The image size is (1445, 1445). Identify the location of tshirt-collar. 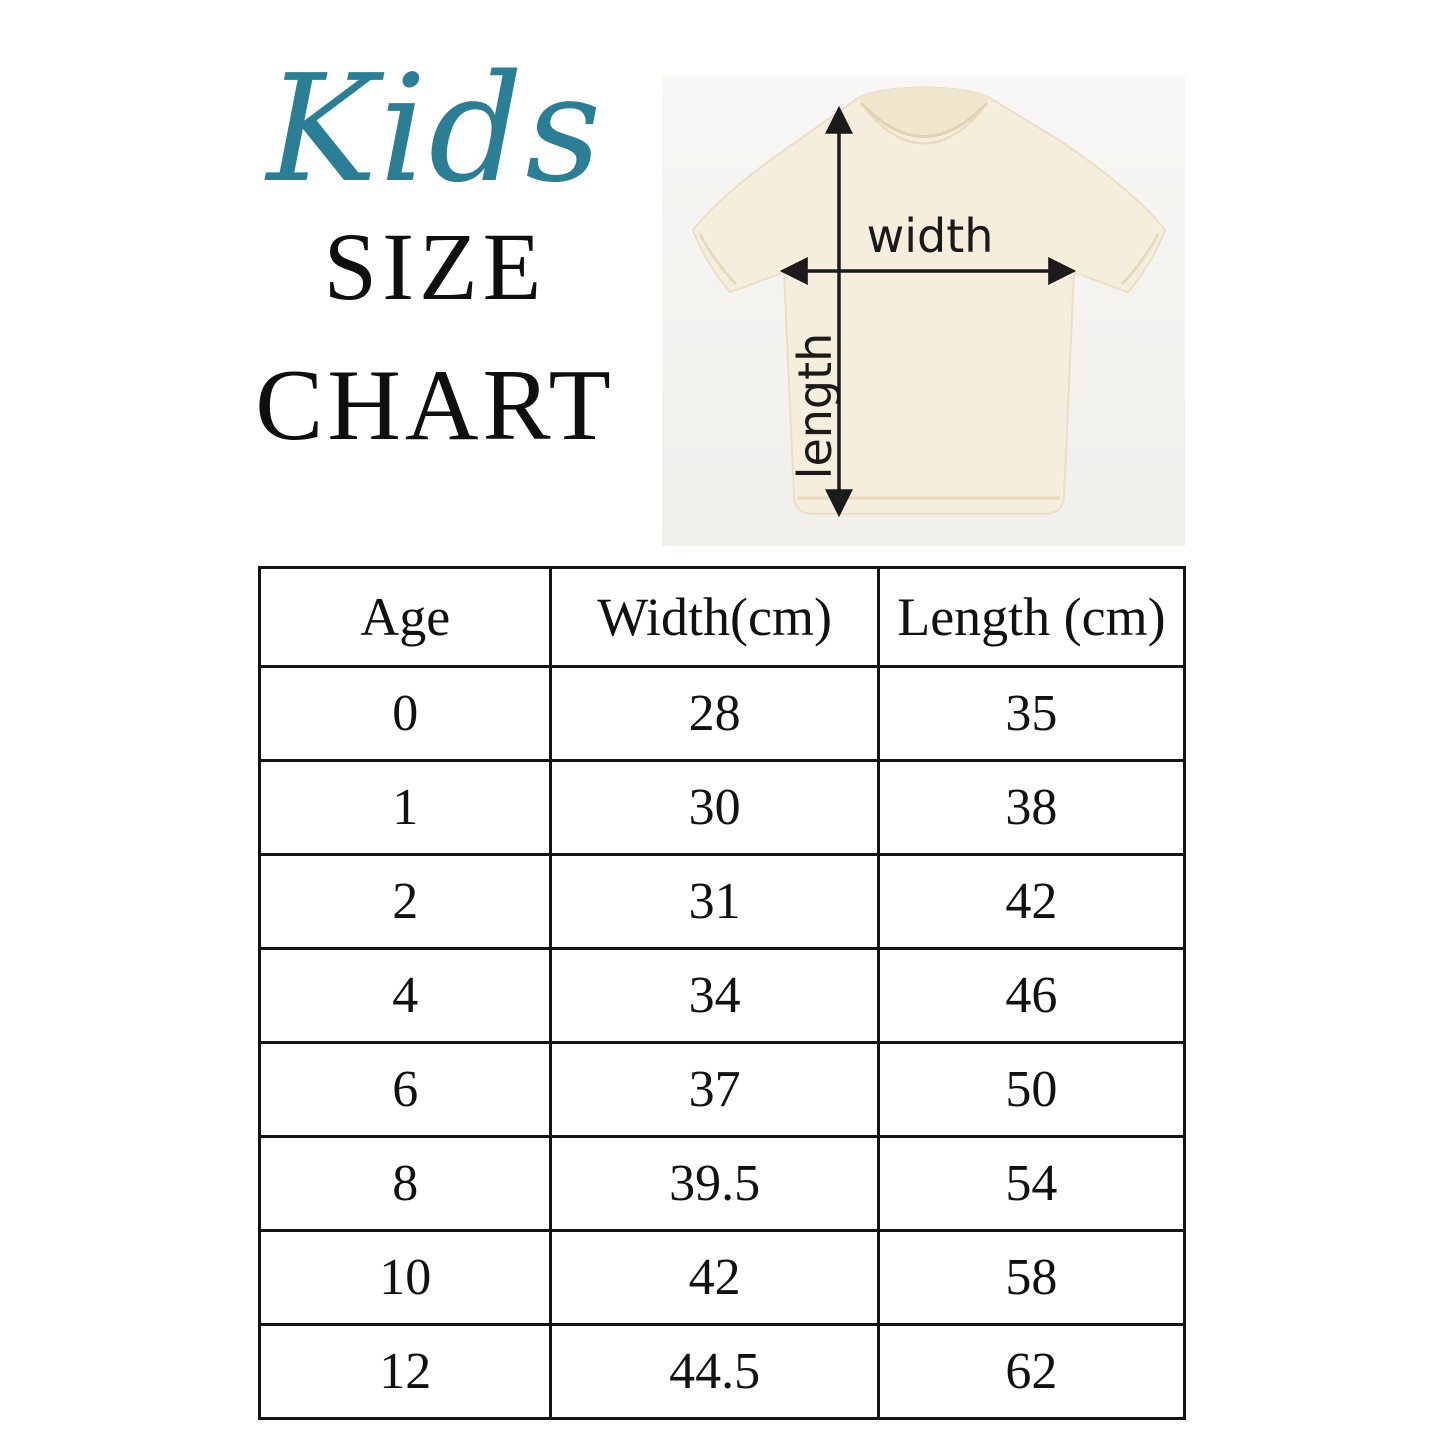
(924, 111).